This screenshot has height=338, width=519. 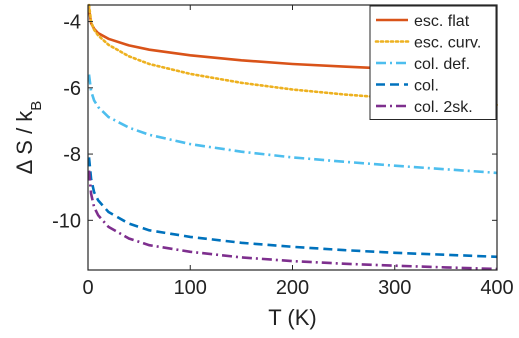 I want to click on x-tick-label: 300, so click(x=394, y=288).